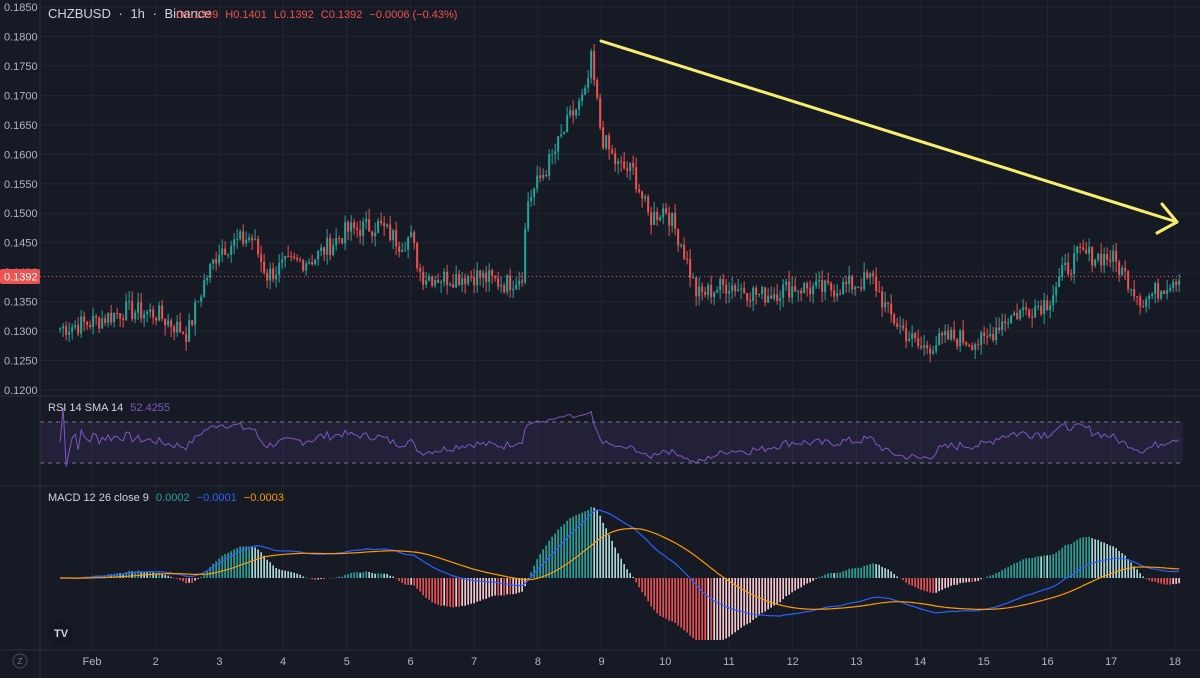  What do you see at coordinates (173, 498) in the screenshot?
I see `macd-value: 0.0002` at bounding box center [173, 498].